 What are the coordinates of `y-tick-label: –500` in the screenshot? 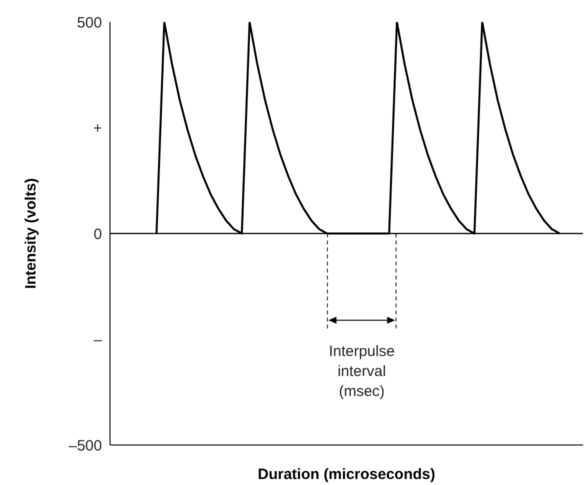 It's located at (85, 445).